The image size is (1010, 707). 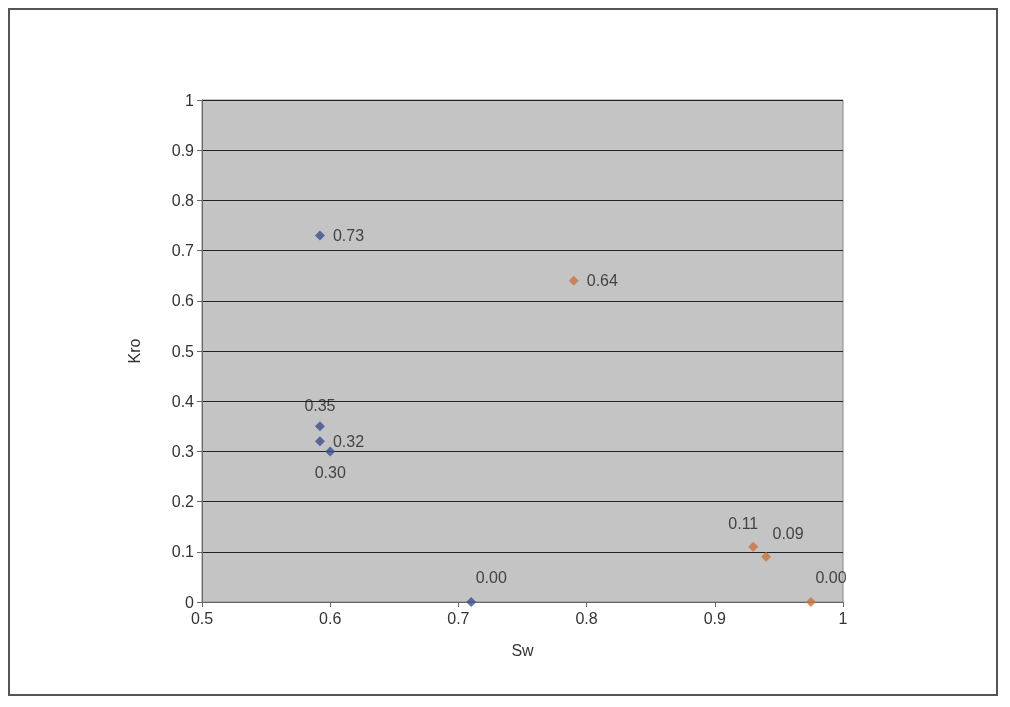 What do you see at coordinates (183, 451) in the screenshot?
I see `y-tick-label: 0.3` at bounding box center [183, 451].